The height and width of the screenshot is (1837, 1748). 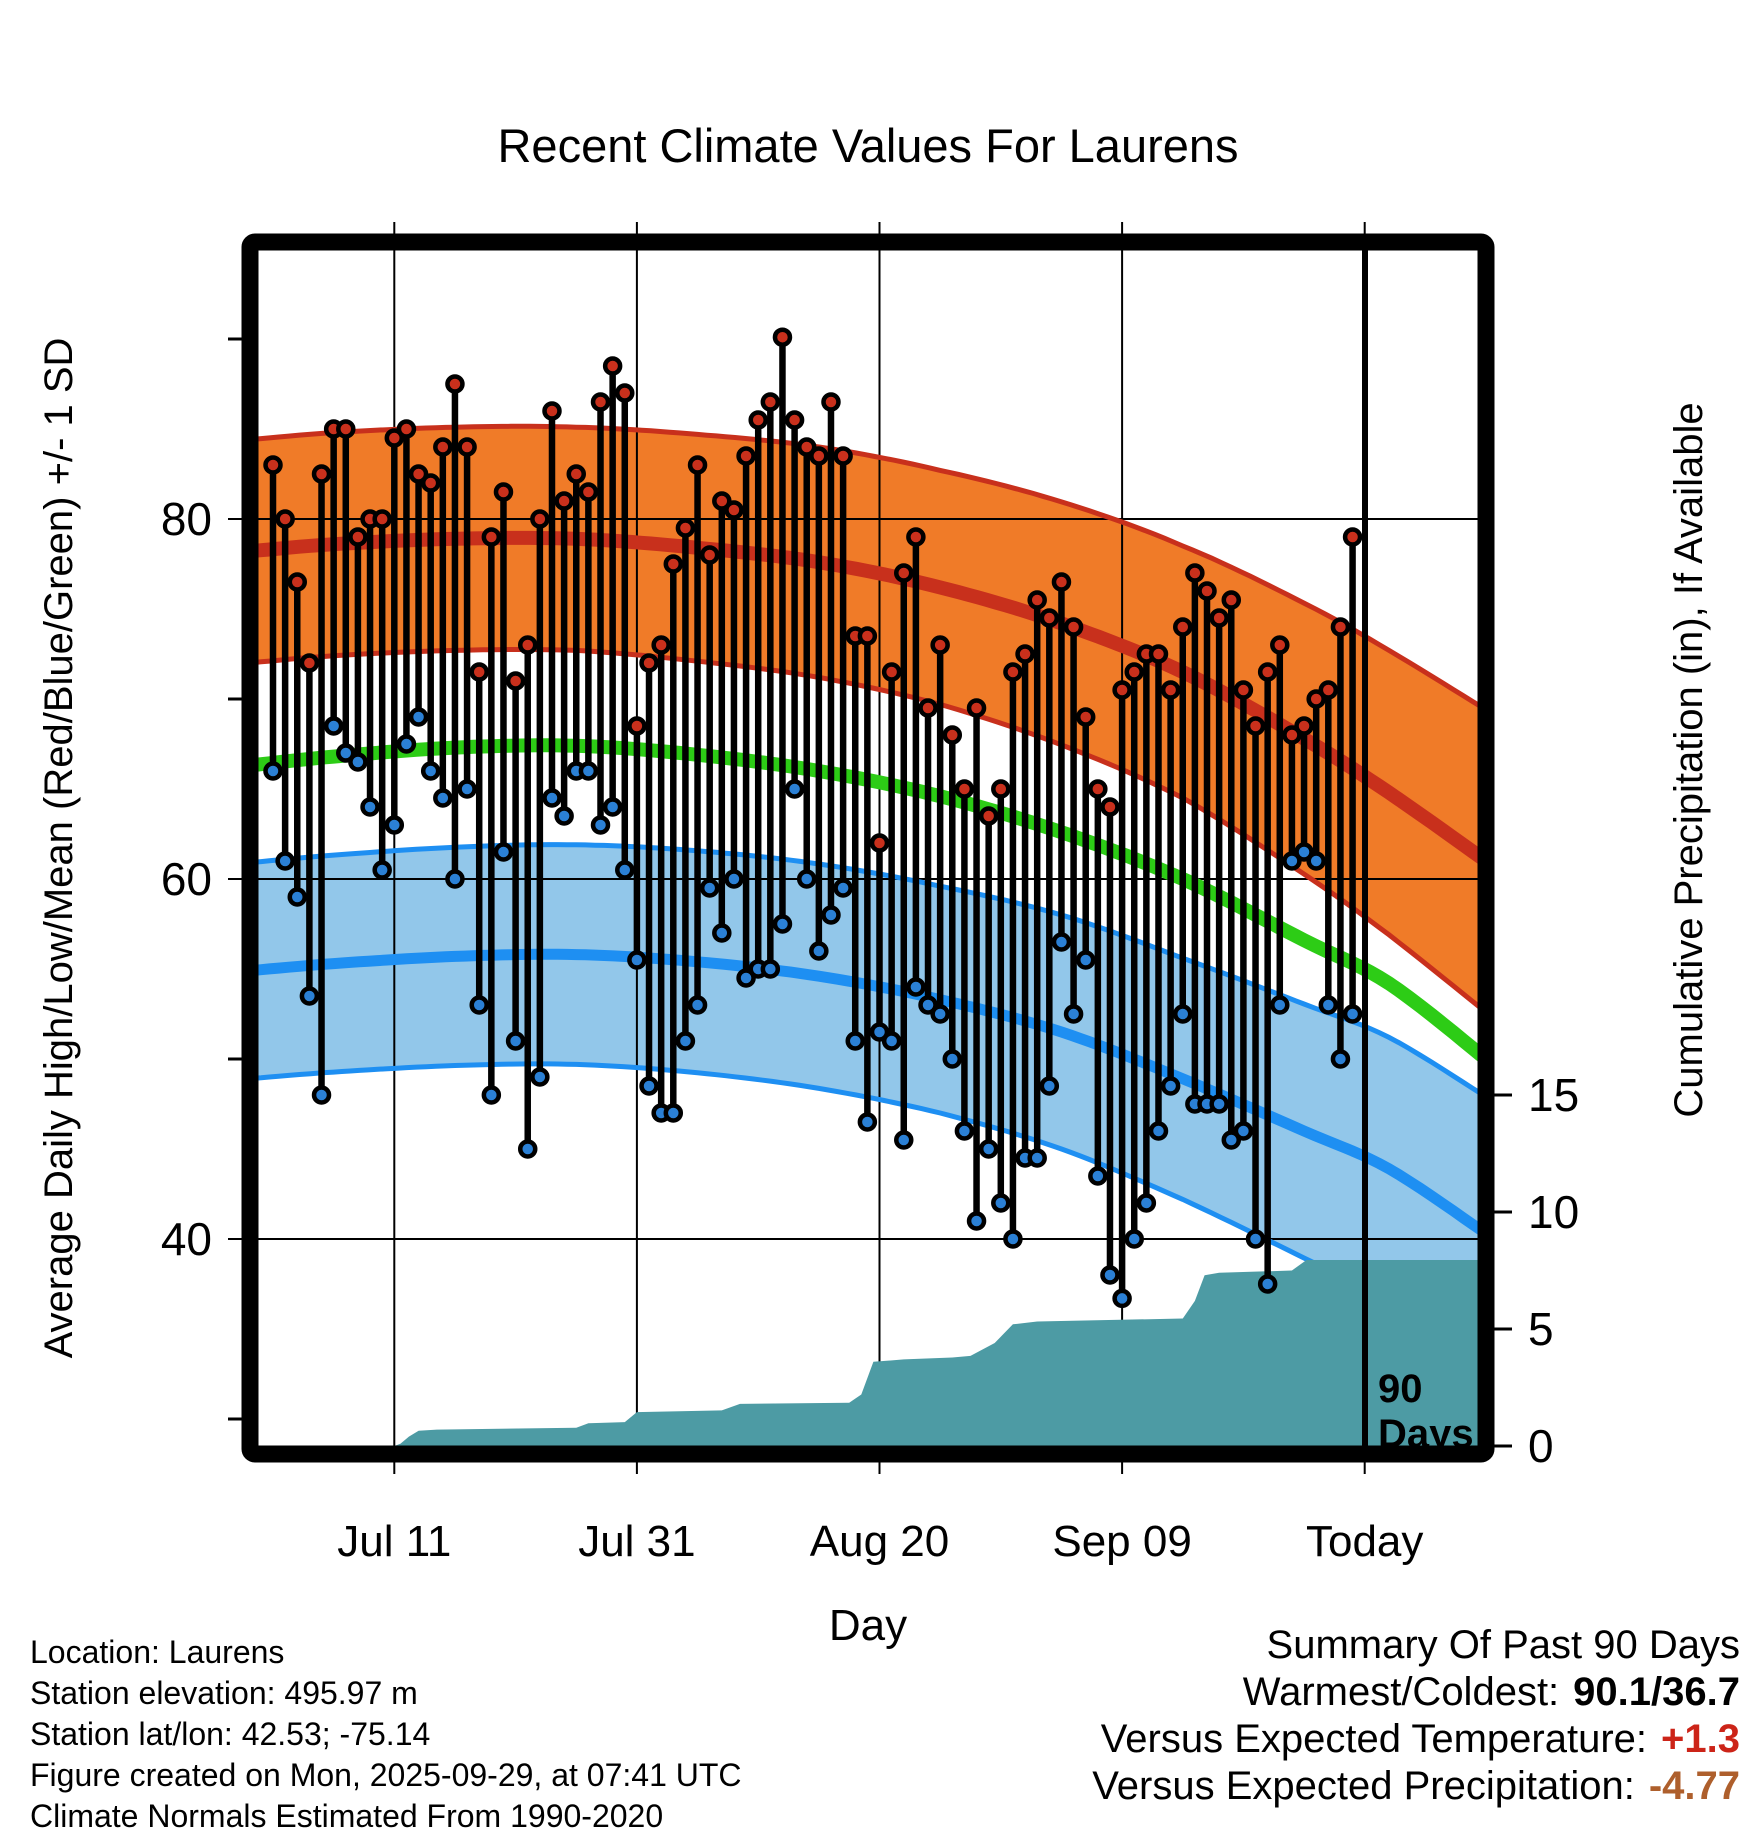 What do you see at coordinates (1656, 1692) in the screenshot?
I see `warmest-value: 90.1/36.7` at bounding box center [1656, 1692].